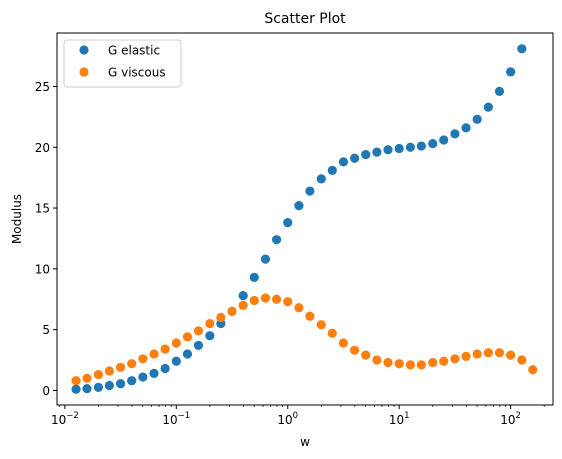 The width and height of the screenshot is (562, 459). Describe the element at coordinates (42, 269) in the screenshot. I see `y-tick-label: 10` at that location.